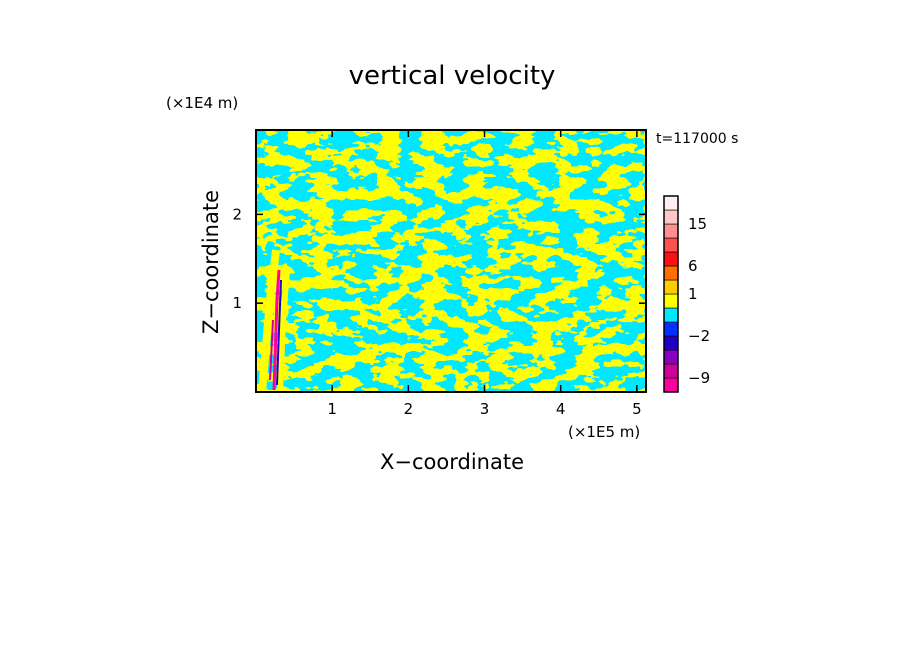 The width and height of the screenshot is (904, 654). What do you see at coordinates (409, 409) in the screenshot?
I see `x-tick-label-2: 2` at bounding box center [409, 409].